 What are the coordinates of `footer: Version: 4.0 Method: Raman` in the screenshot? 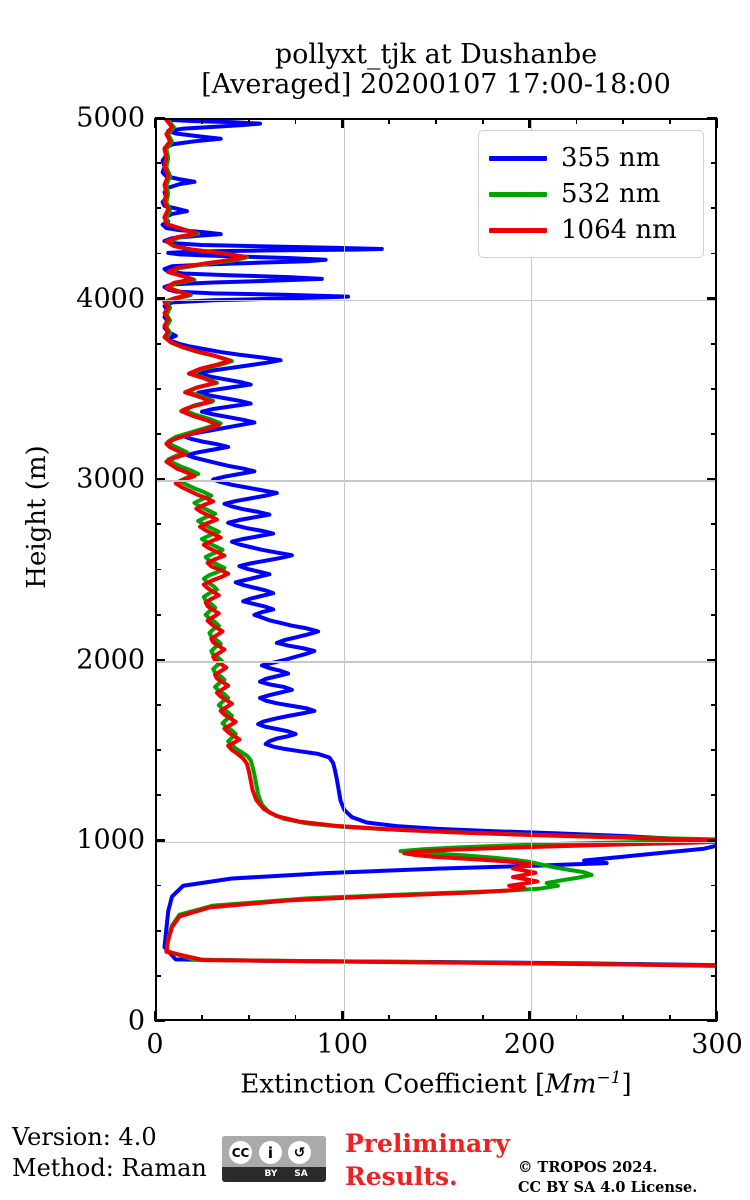 It's located at (375, 1159).